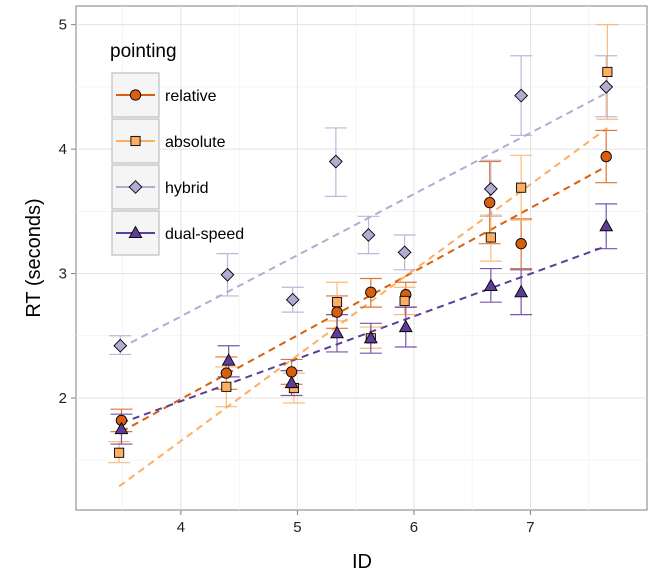 The width and height of the screenshot is (655, 576). What do you see at coordinates (187, 188) in the screenshot?
I see `legend-label-hybrid: hybrid` at bounding box center [187, 188].